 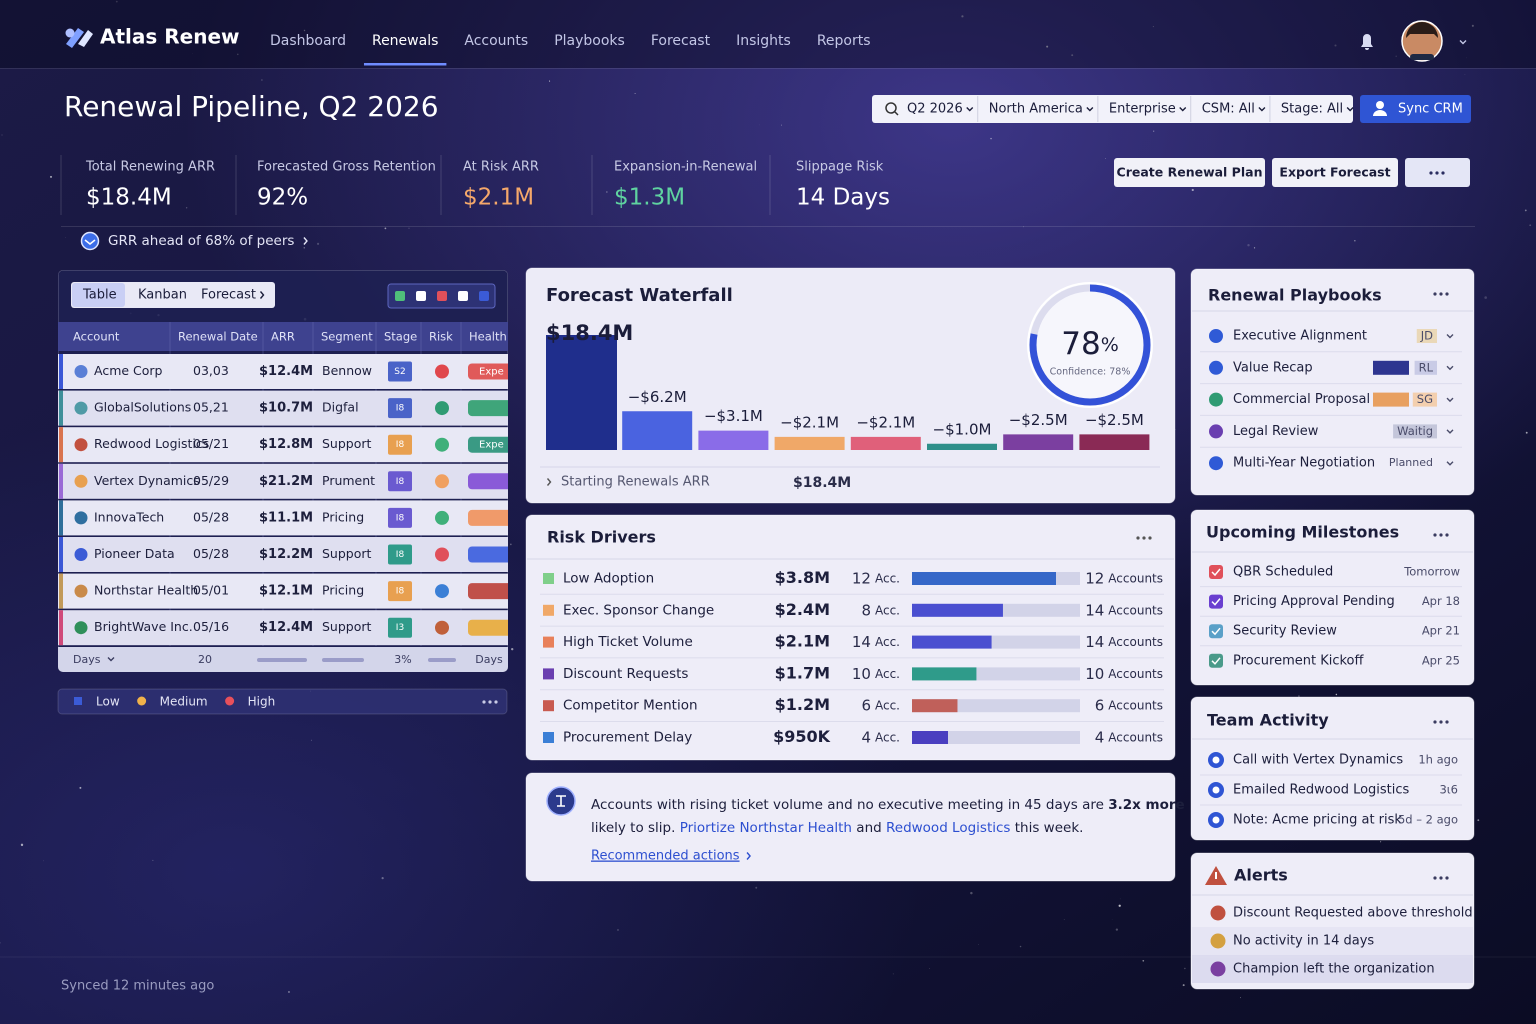 What do you see at coordinates (844, 41) in the screenshot?
I see `nav-item: Reports` at bounding box center [844, 41].